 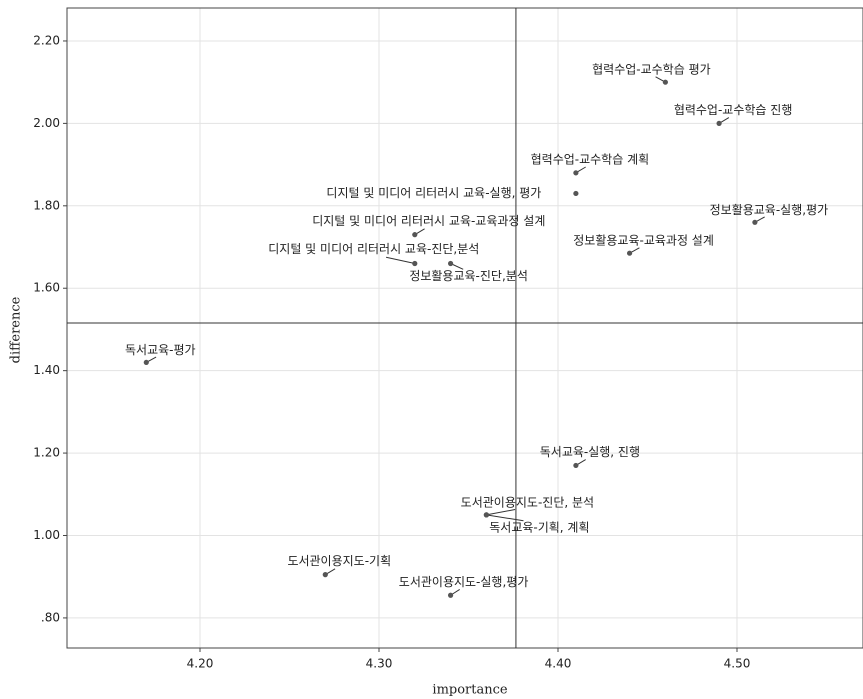 What do you see at coordinates (464, 581) in the screenshot?
I see `point-label: 도서관이용지도-실행,평가` at bounding box center [464, 581].